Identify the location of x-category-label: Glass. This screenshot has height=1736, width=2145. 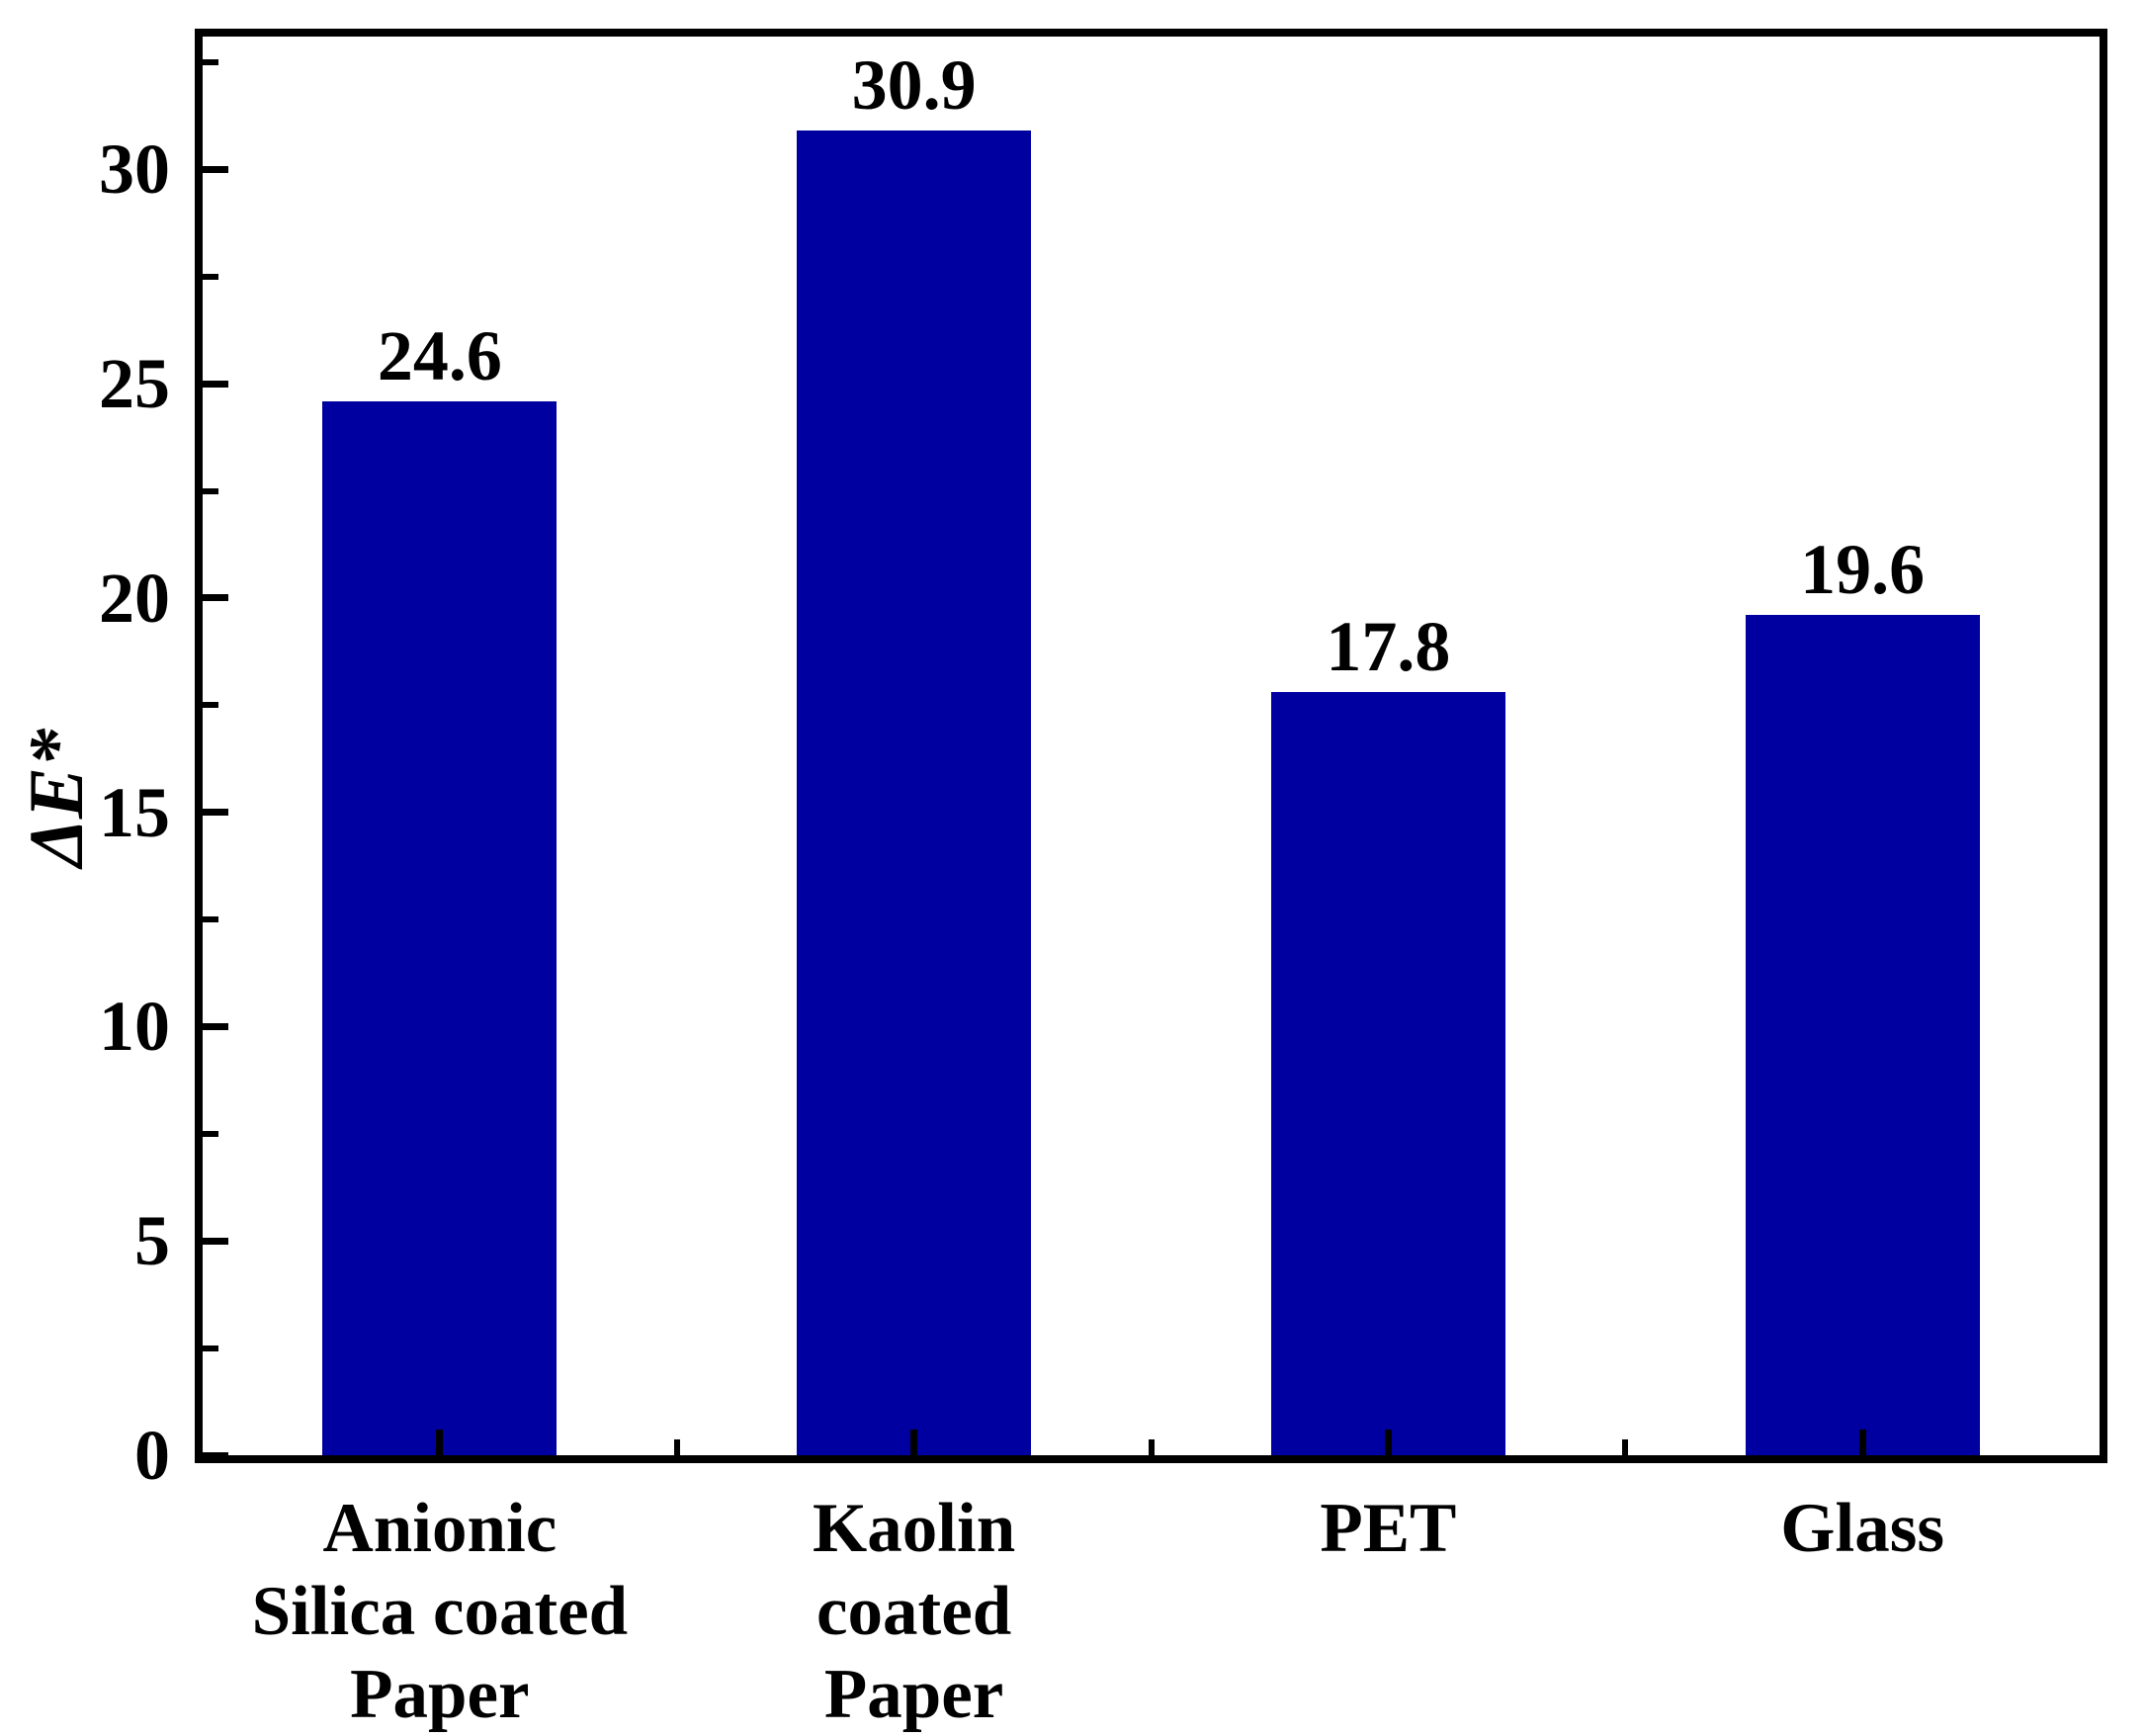
(1862, 1528).